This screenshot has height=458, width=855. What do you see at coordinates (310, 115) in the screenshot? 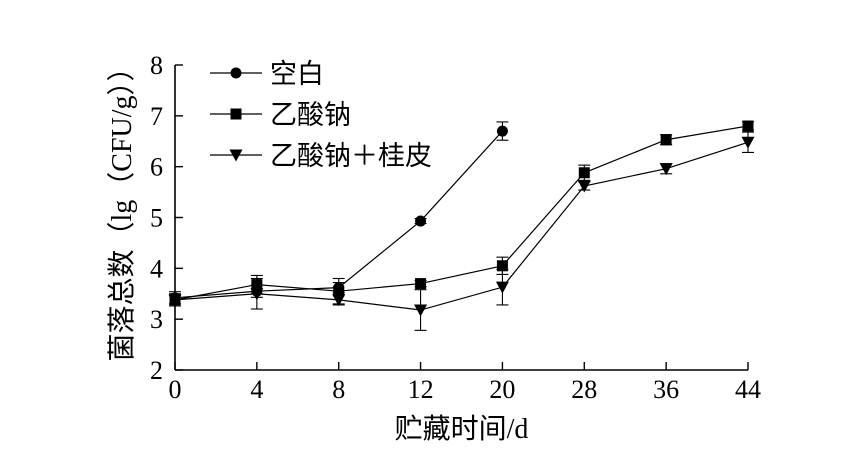
I see `legend-label: 乙酸钠` at bounding box center [310, 115].